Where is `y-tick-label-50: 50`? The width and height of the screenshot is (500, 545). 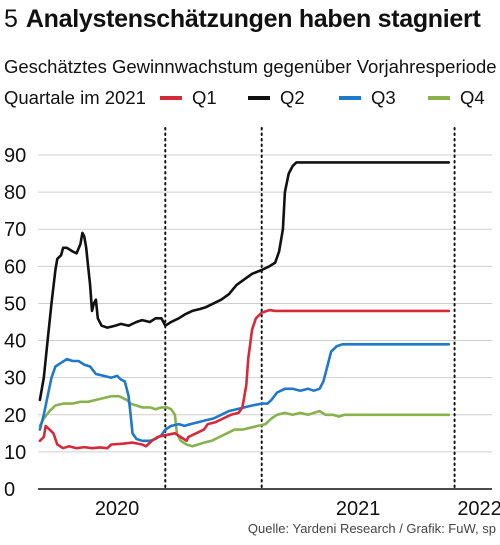
y-tick-label-50: 50 is located at coordinates (15, 304).